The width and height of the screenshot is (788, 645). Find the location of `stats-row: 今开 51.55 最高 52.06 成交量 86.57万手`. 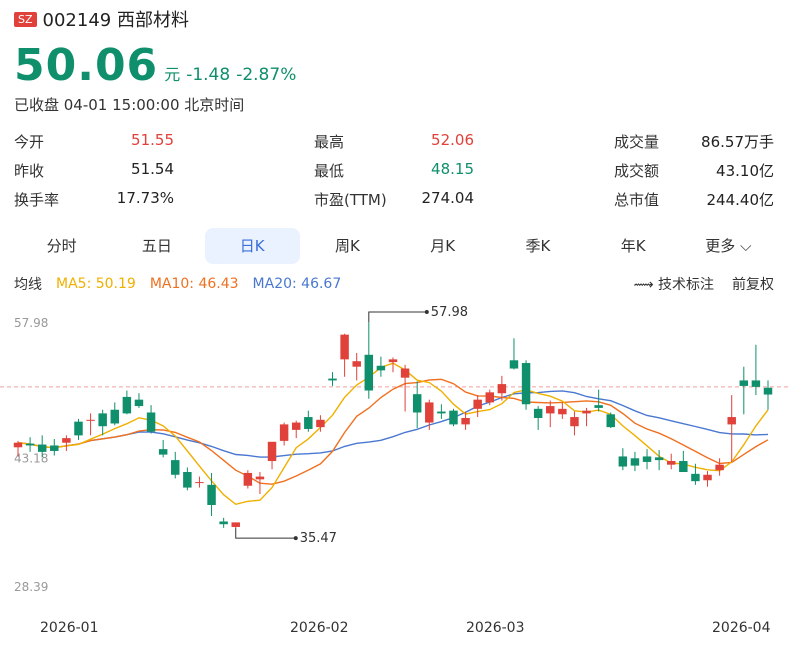

stats-row: 今开 51.55 最高 52.06 成交量 86.57万手 is located at coordinates (394, 141).